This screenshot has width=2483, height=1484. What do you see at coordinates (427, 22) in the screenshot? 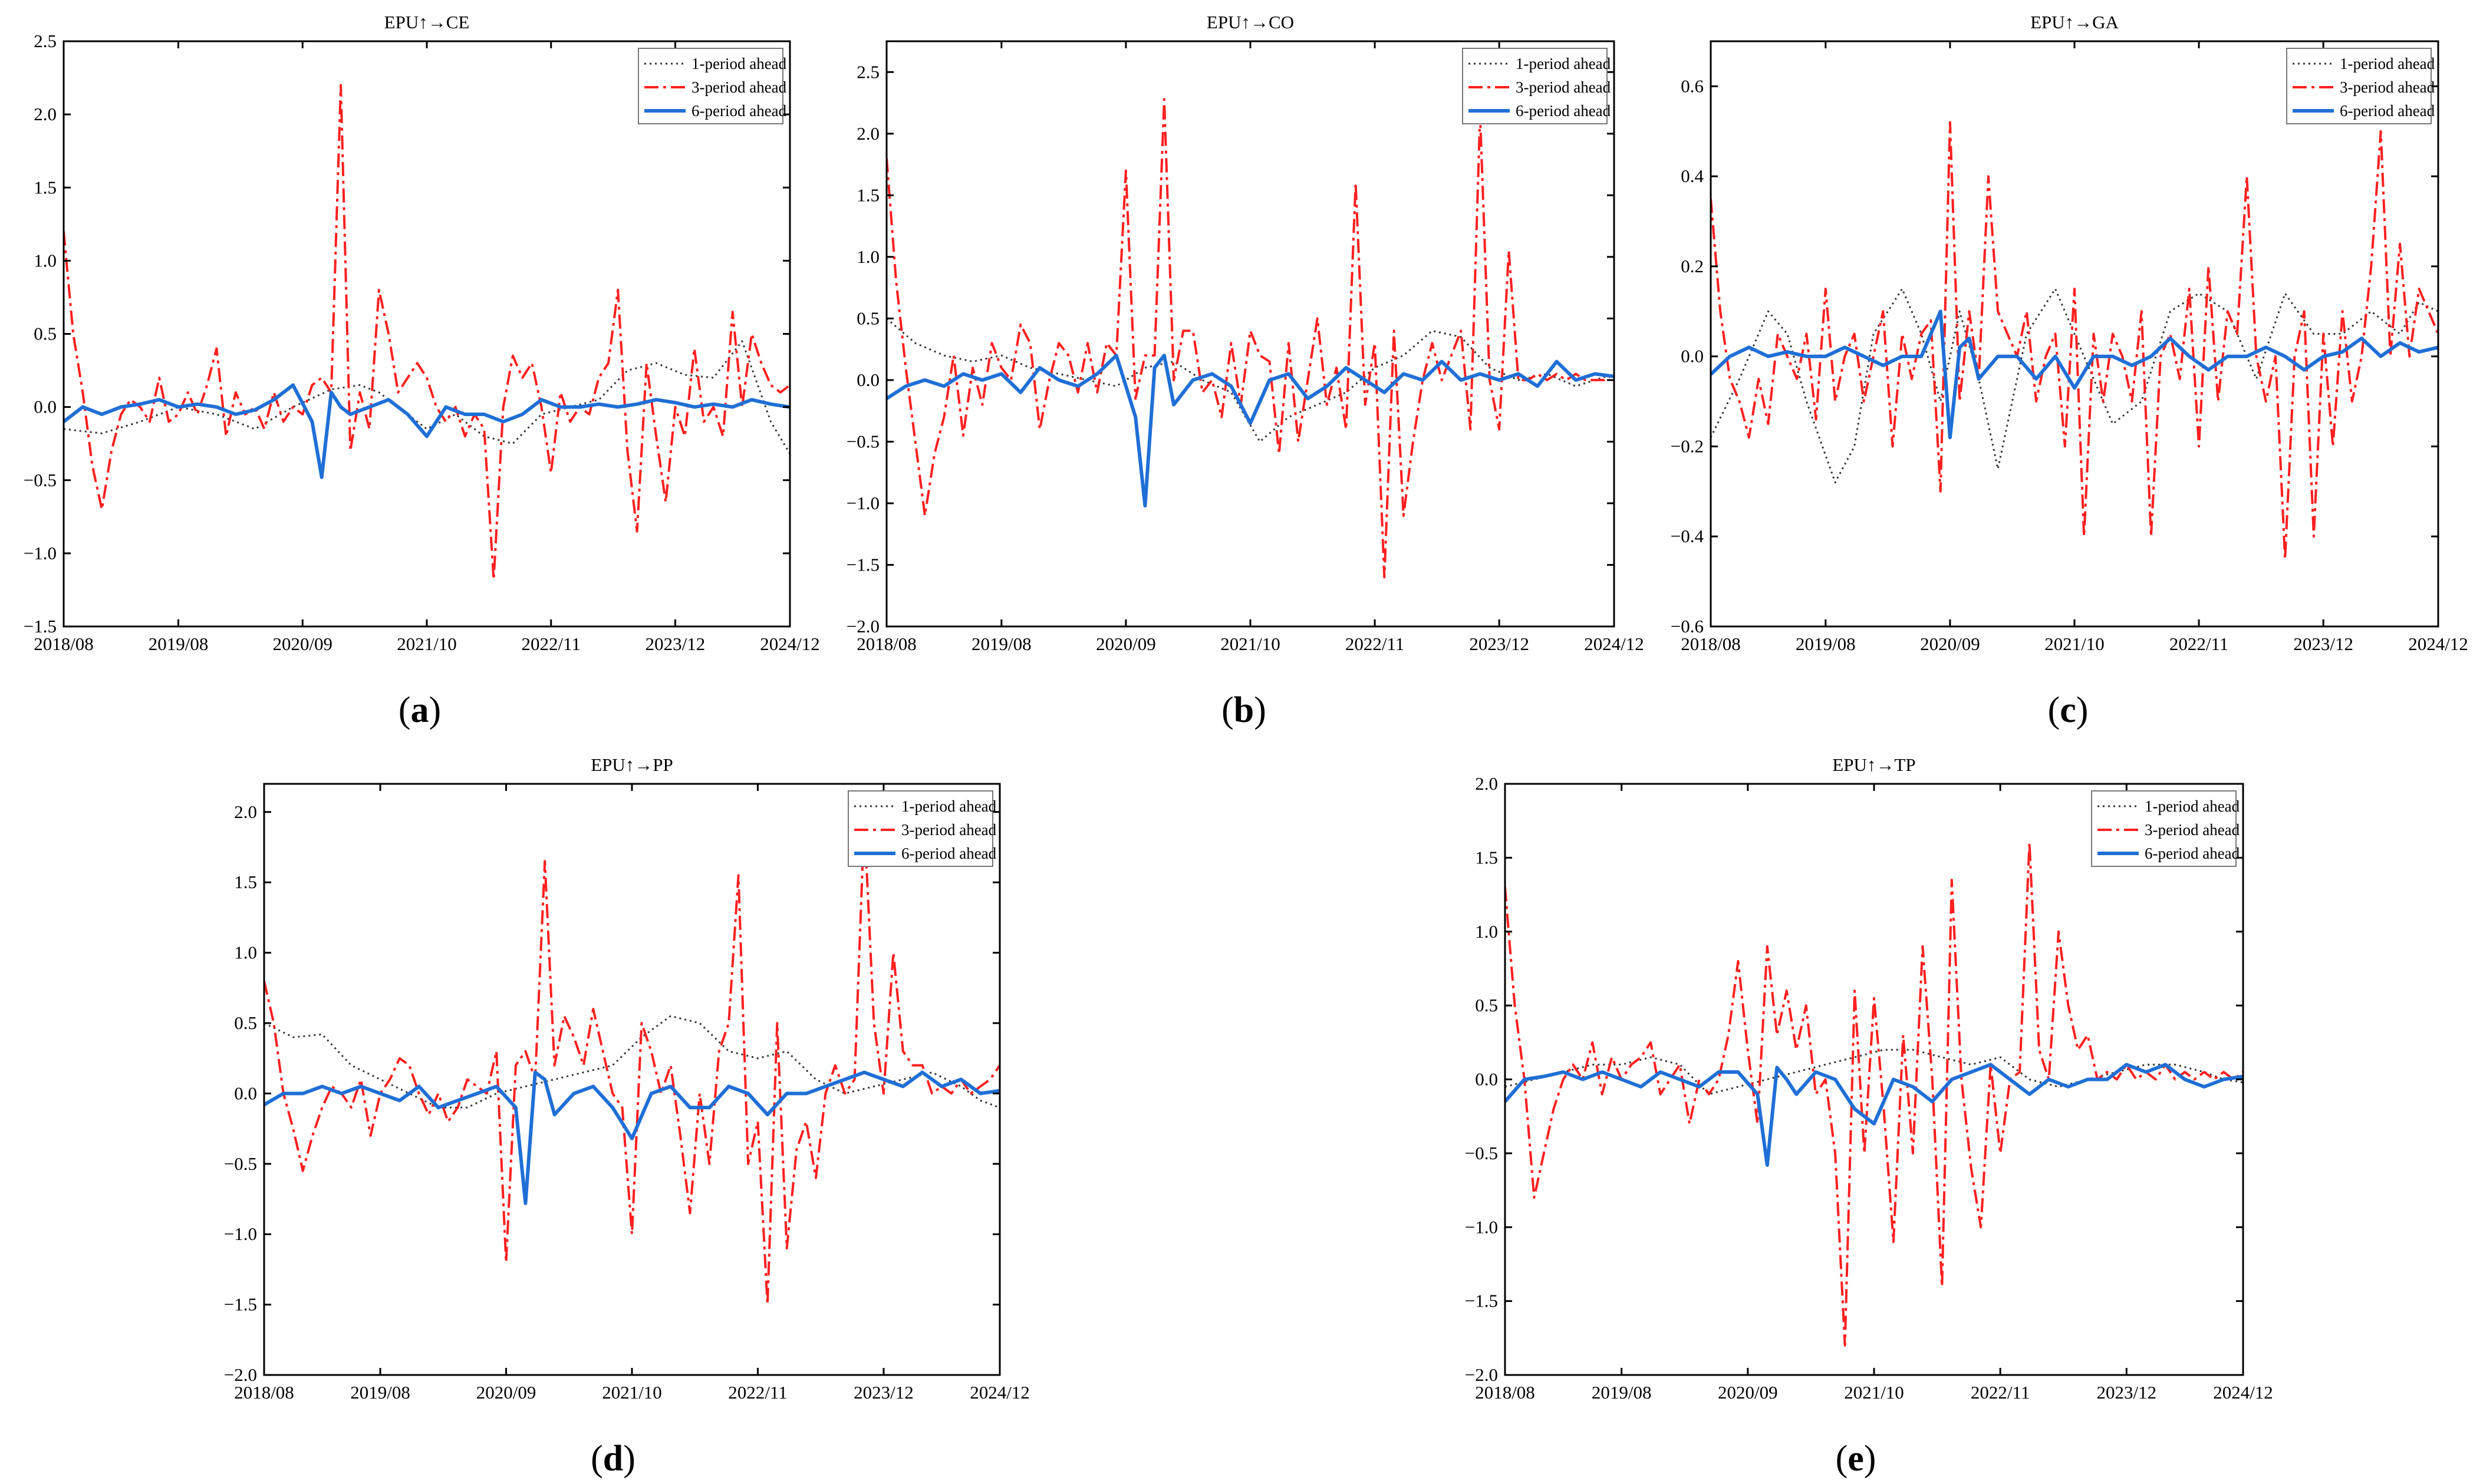
I see `chart-title: EPU↑→CE` at bounding box center [427, 22].